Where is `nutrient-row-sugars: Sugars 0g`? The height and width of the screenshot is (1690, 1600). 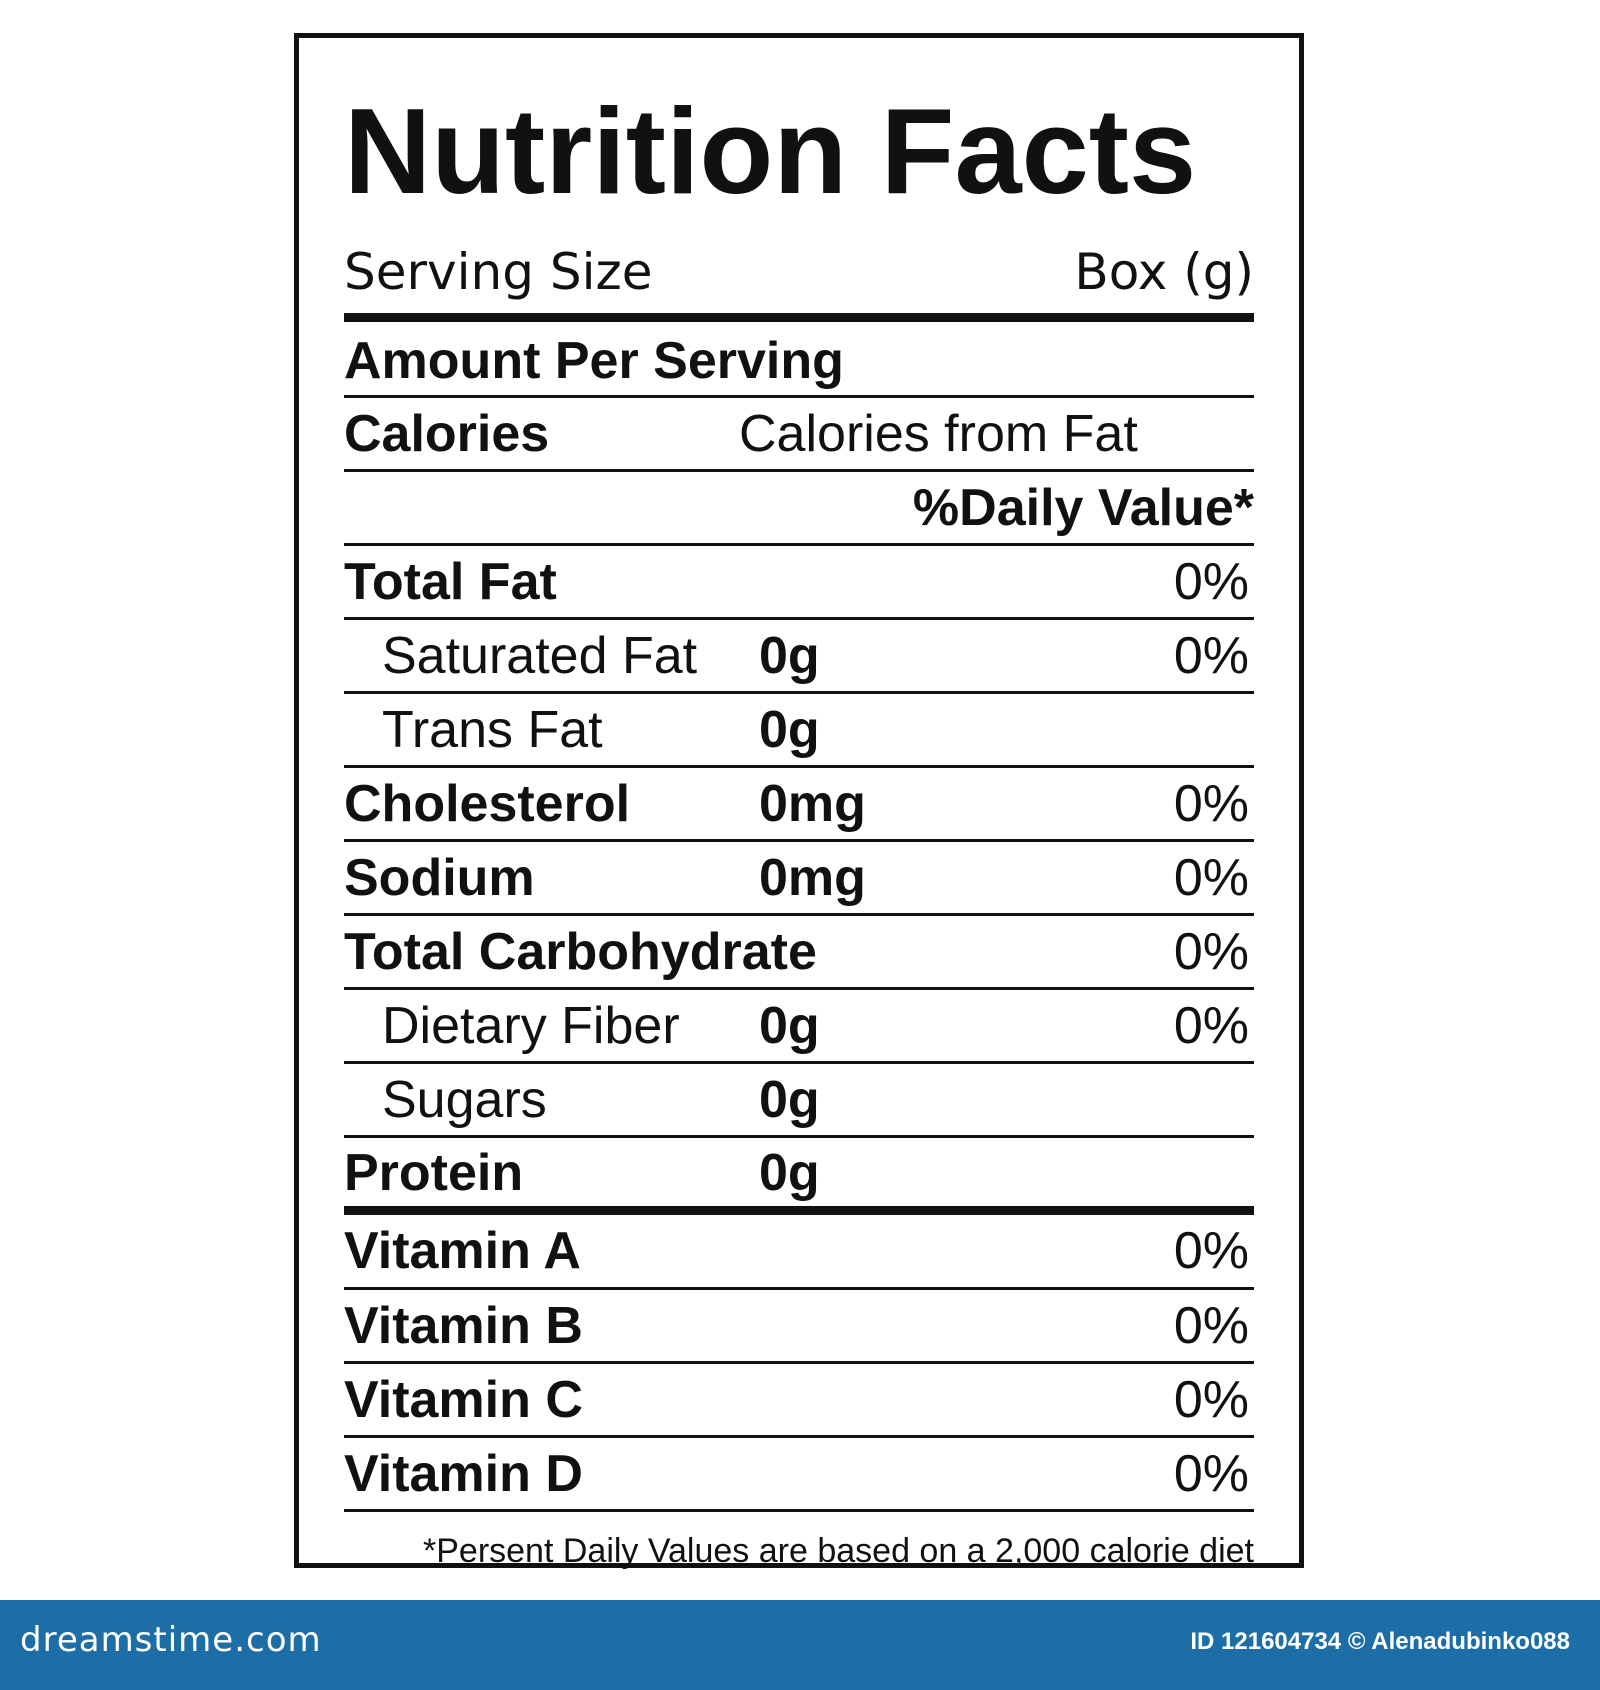
nutrient-row-sugars: Sugars 0g is located at coordinates (799, 1101).